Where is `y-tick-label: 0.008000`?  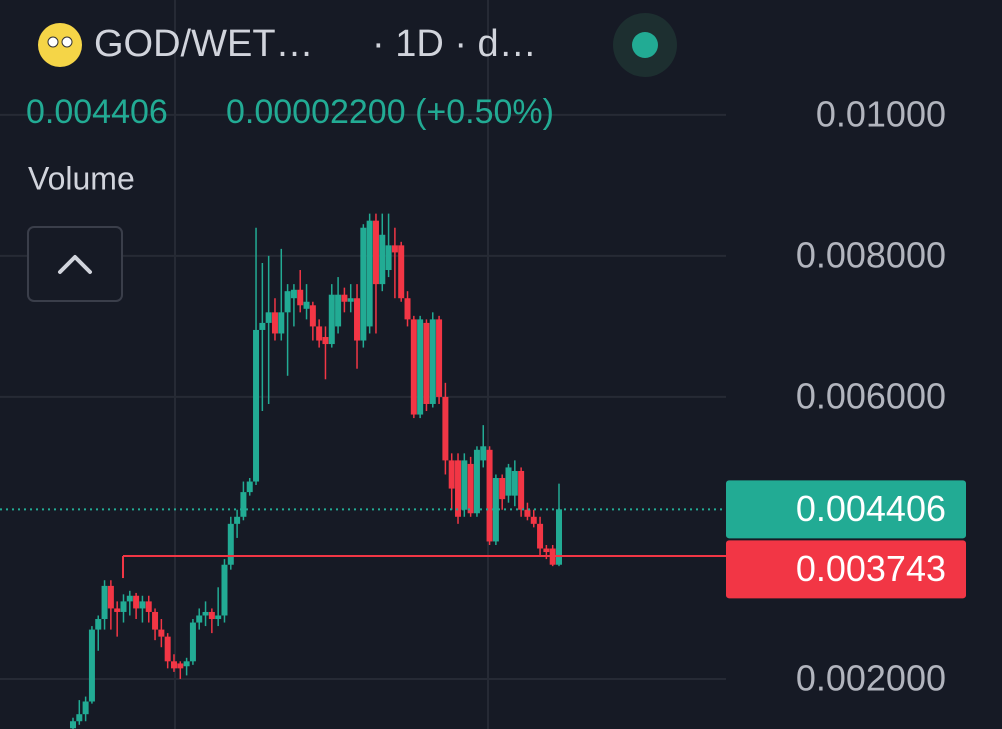
y-tick-label: 0.008000 is located at coordinates (871, 254).